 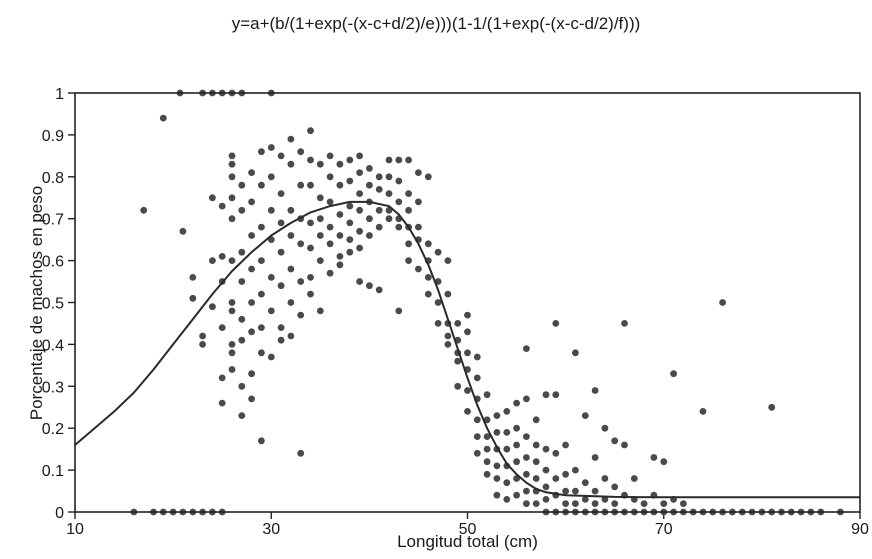 I want to click on y-tick-label: 0.3, so click(x=53, y=387).